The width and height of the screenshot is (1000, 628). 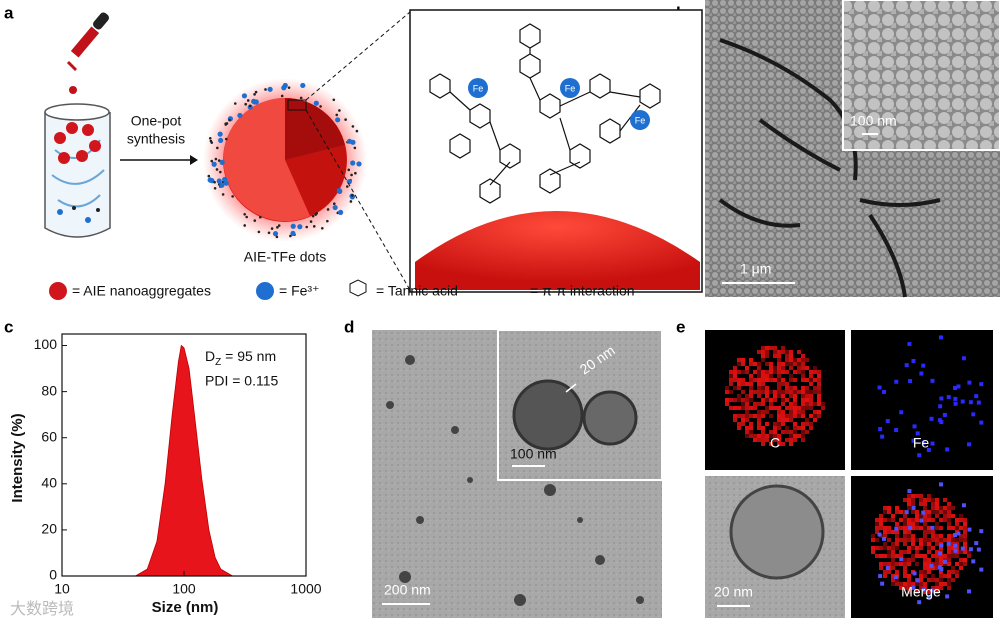 What do you see at coordinates (775, 443) in the screenshot?
I see `map-label: C` at bounding box center [775, 443].